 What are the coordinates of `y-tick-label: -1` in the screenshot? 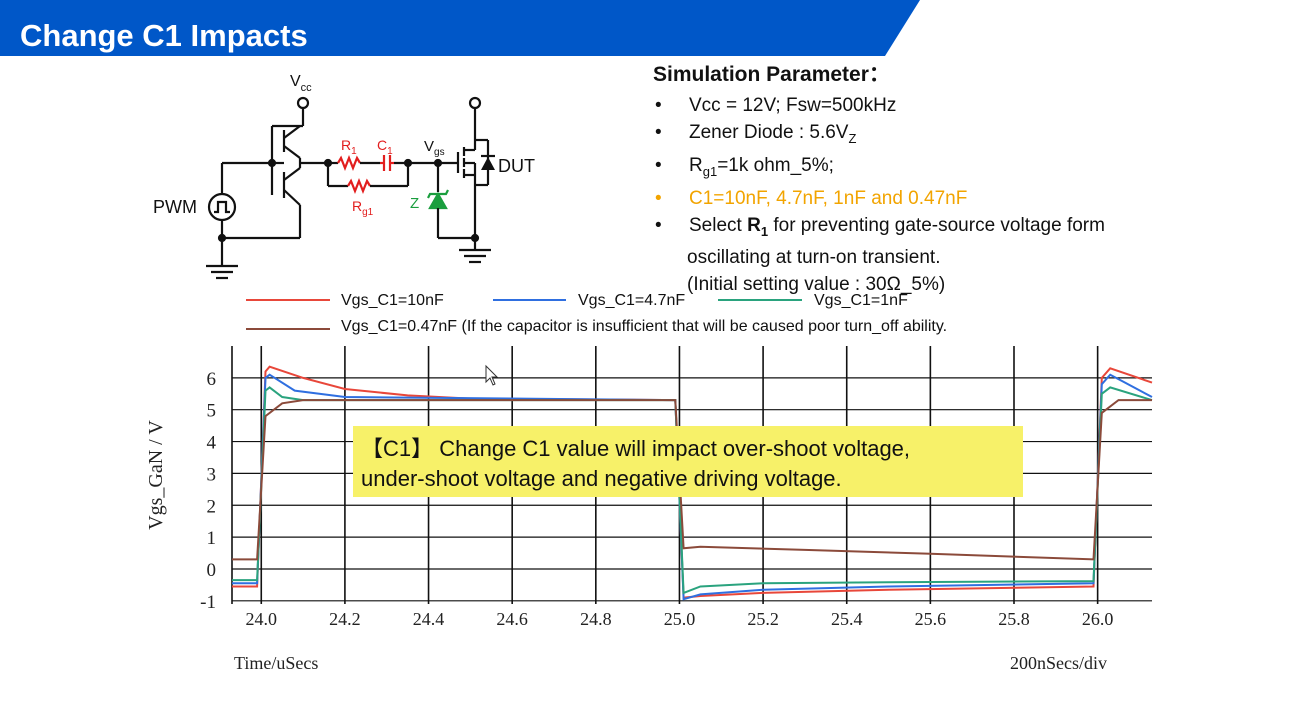 It's located at (208, 602).